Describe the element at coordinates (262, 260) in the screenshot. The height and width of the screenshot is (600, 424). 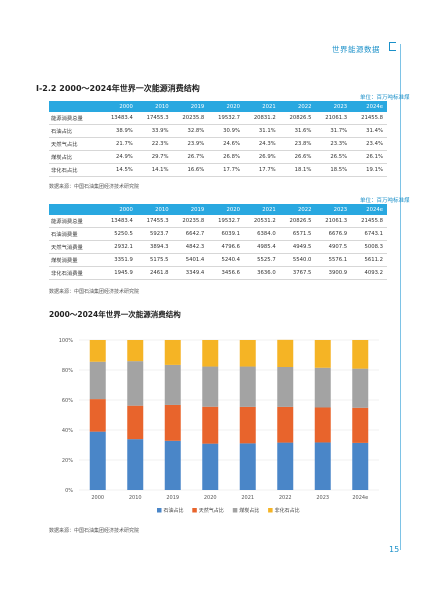
I see `table-cell: 5525.7` at that location.